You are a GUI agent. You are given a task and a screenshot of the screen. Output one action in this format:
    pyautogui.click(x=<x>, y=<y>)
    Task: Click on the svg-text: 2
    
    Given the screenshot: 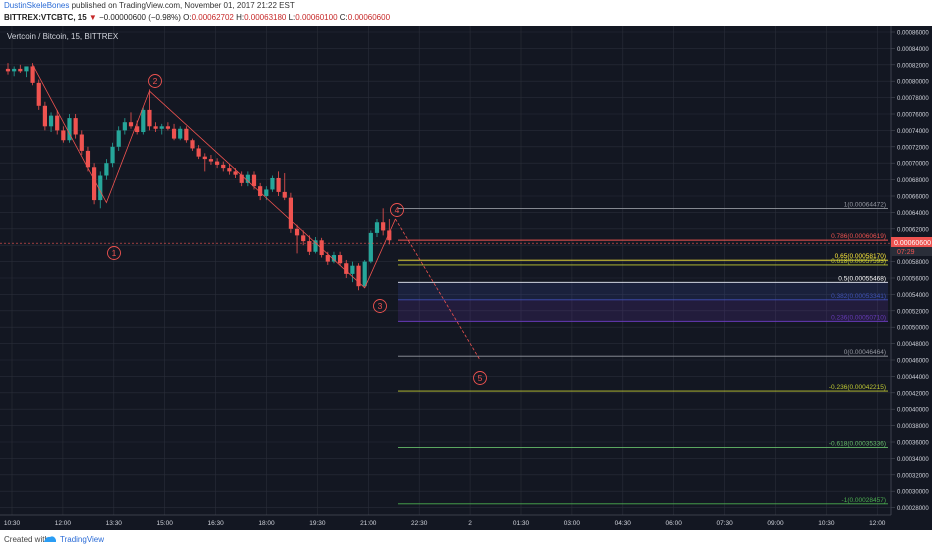 What is the action you would take?
    pyautogui.click(x=155, y=81)
    